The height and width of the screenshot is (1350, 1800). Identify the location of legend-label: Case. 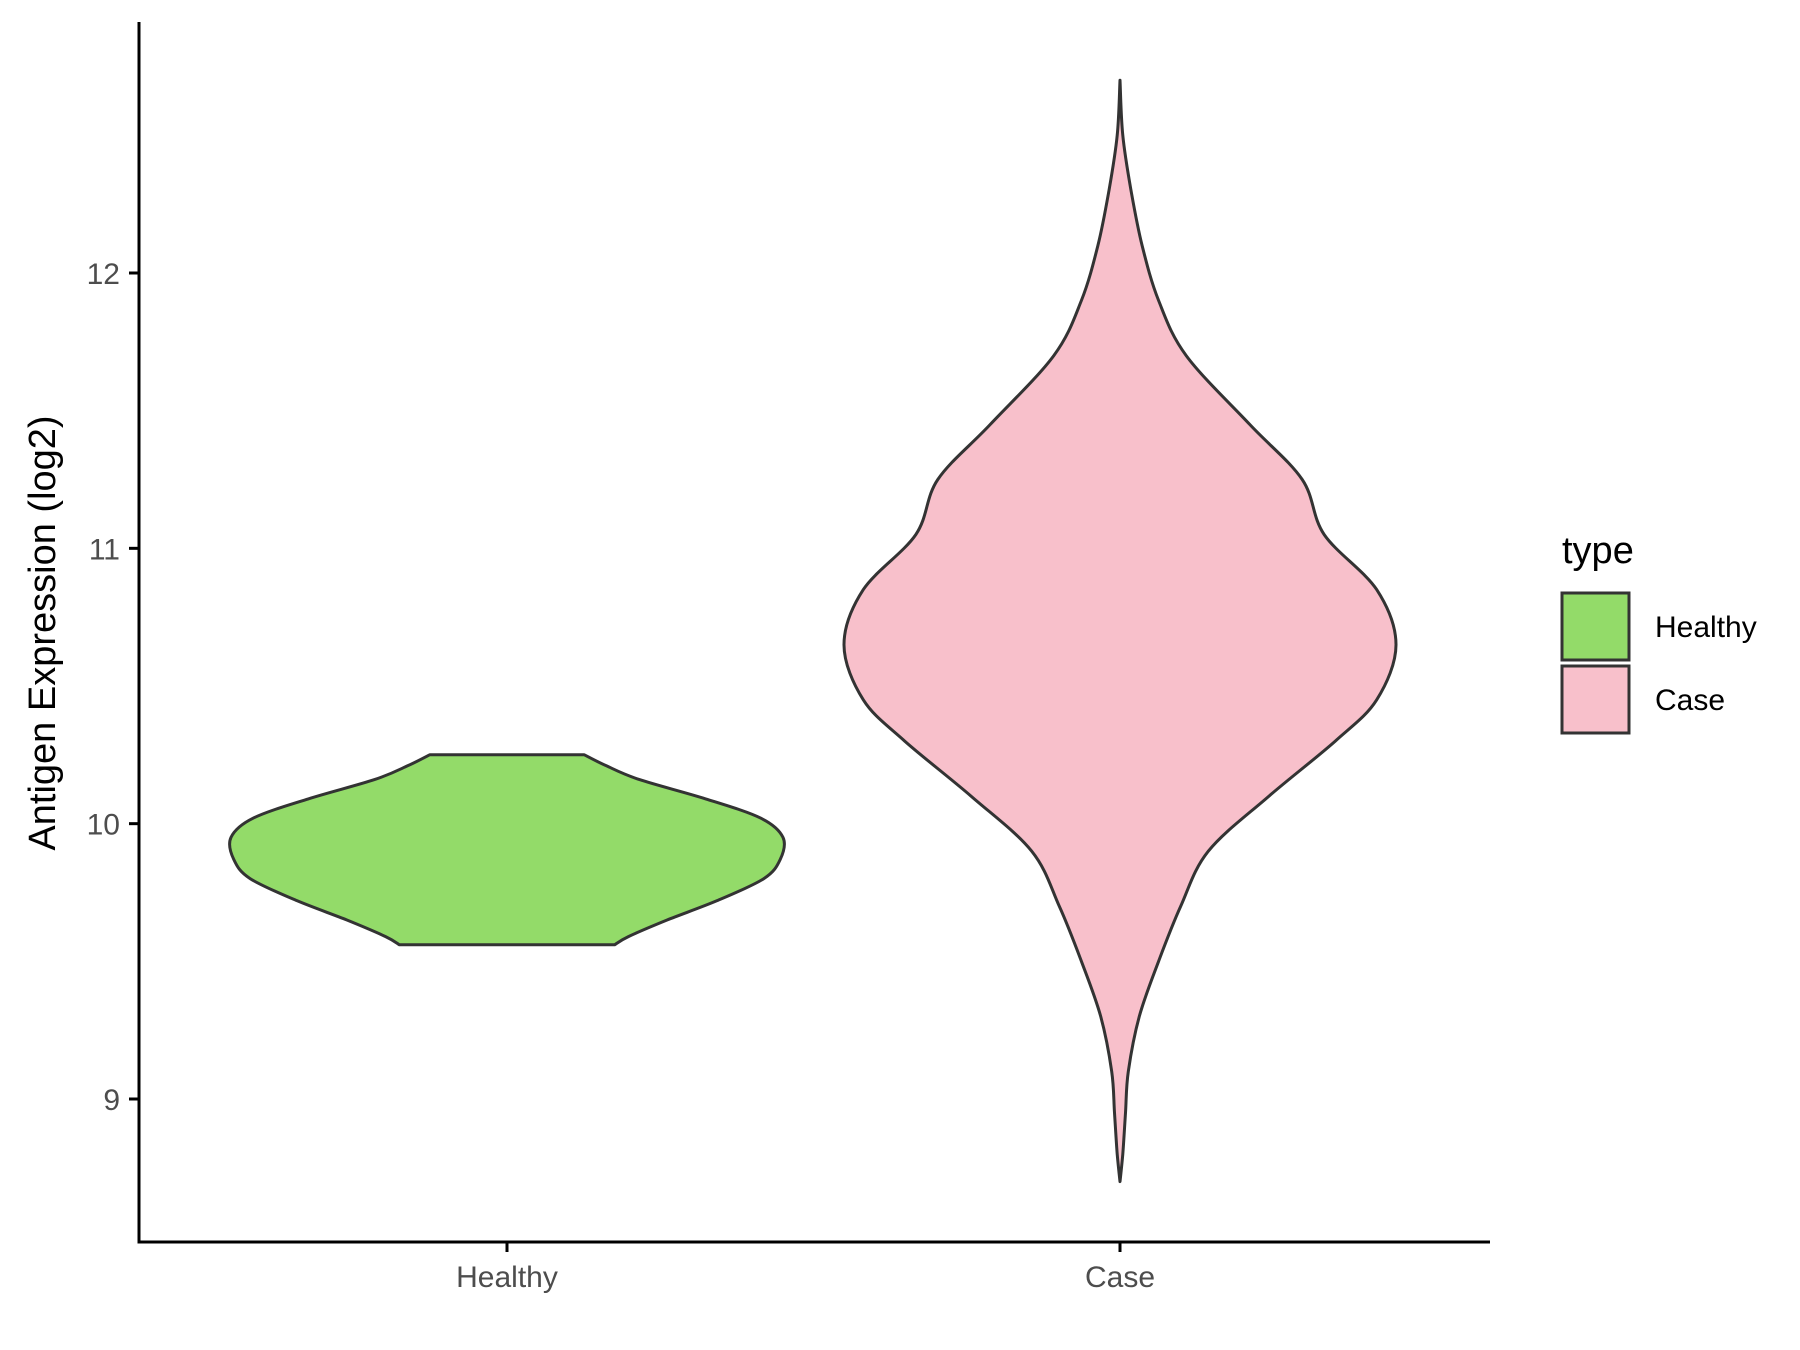
(1690, 700).